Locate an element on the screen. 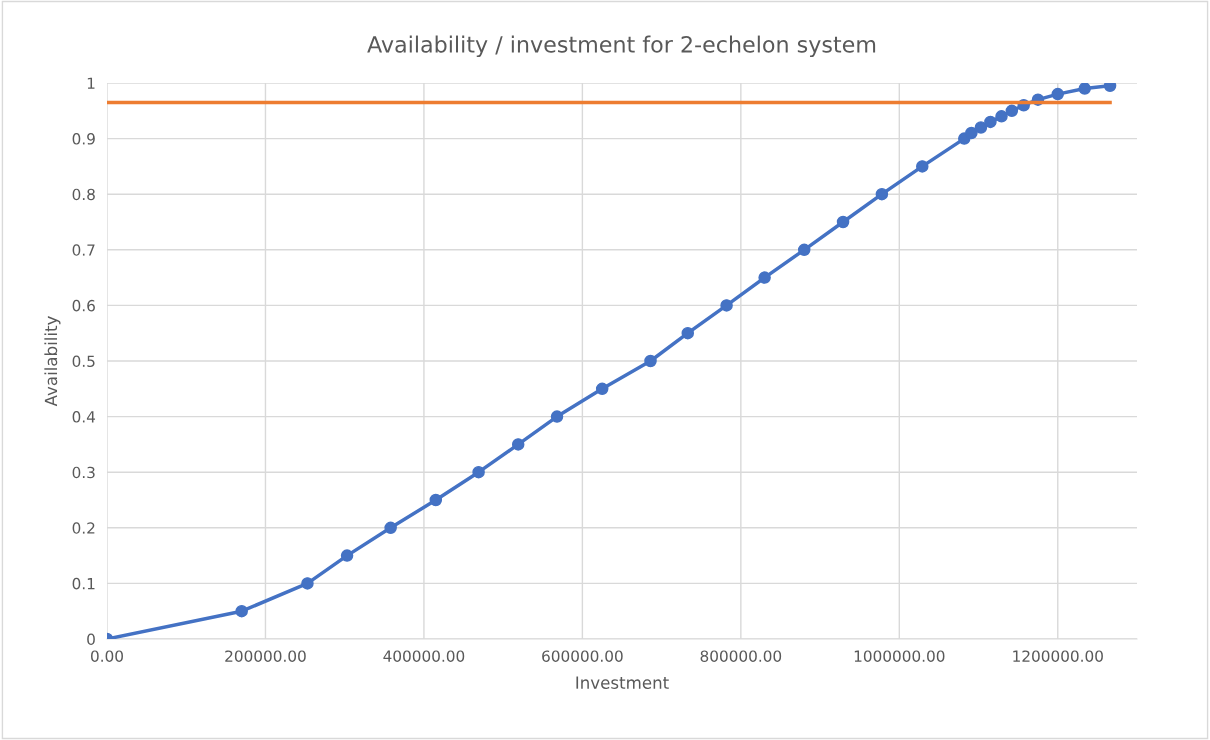 The height and width of the screenshot is (740, 1210). chart-title: Availability / investment for 2-echelon system is located at coordinates (621, 46).